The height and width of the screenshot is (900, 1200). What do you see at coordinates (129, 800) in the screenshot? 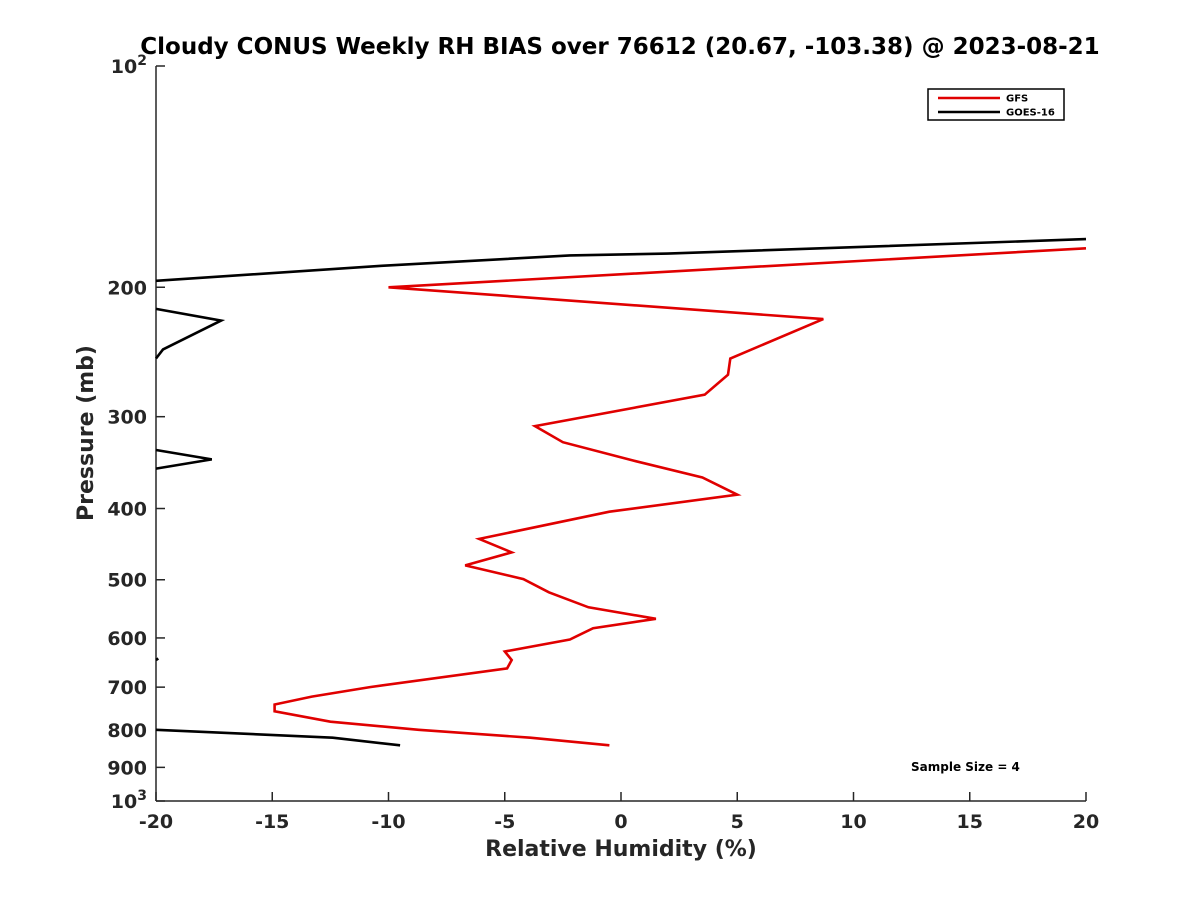
I see `y-tick-label: 10³` at bounding box center [129, 800].